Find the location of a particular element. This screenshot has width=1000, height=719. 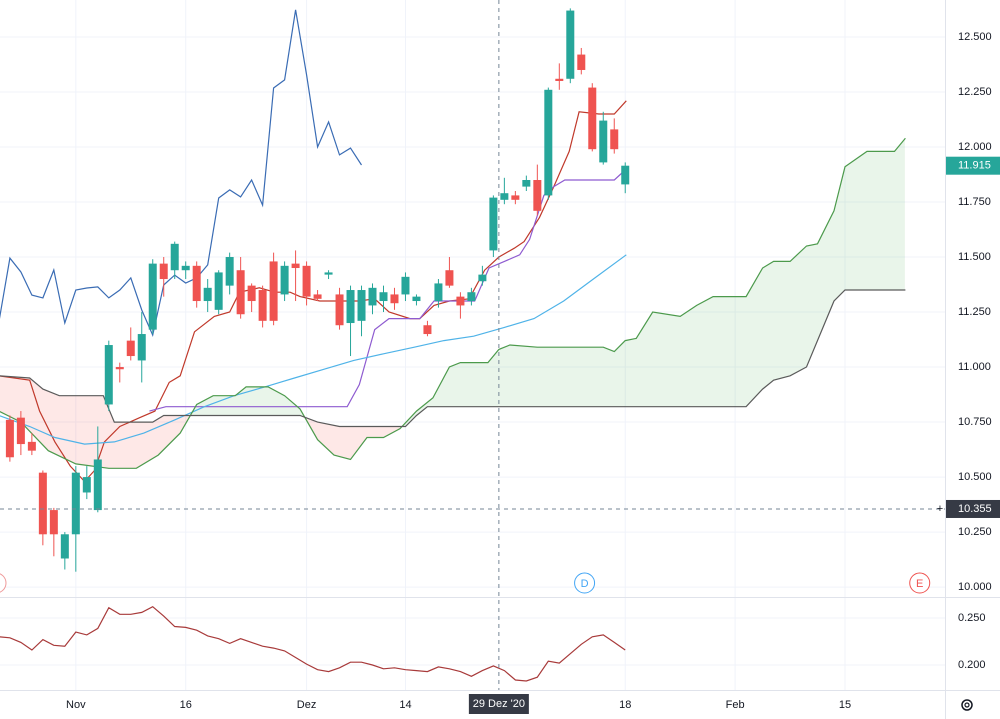

y-tick-label: 11.000 is located at coordinates (974, 367).